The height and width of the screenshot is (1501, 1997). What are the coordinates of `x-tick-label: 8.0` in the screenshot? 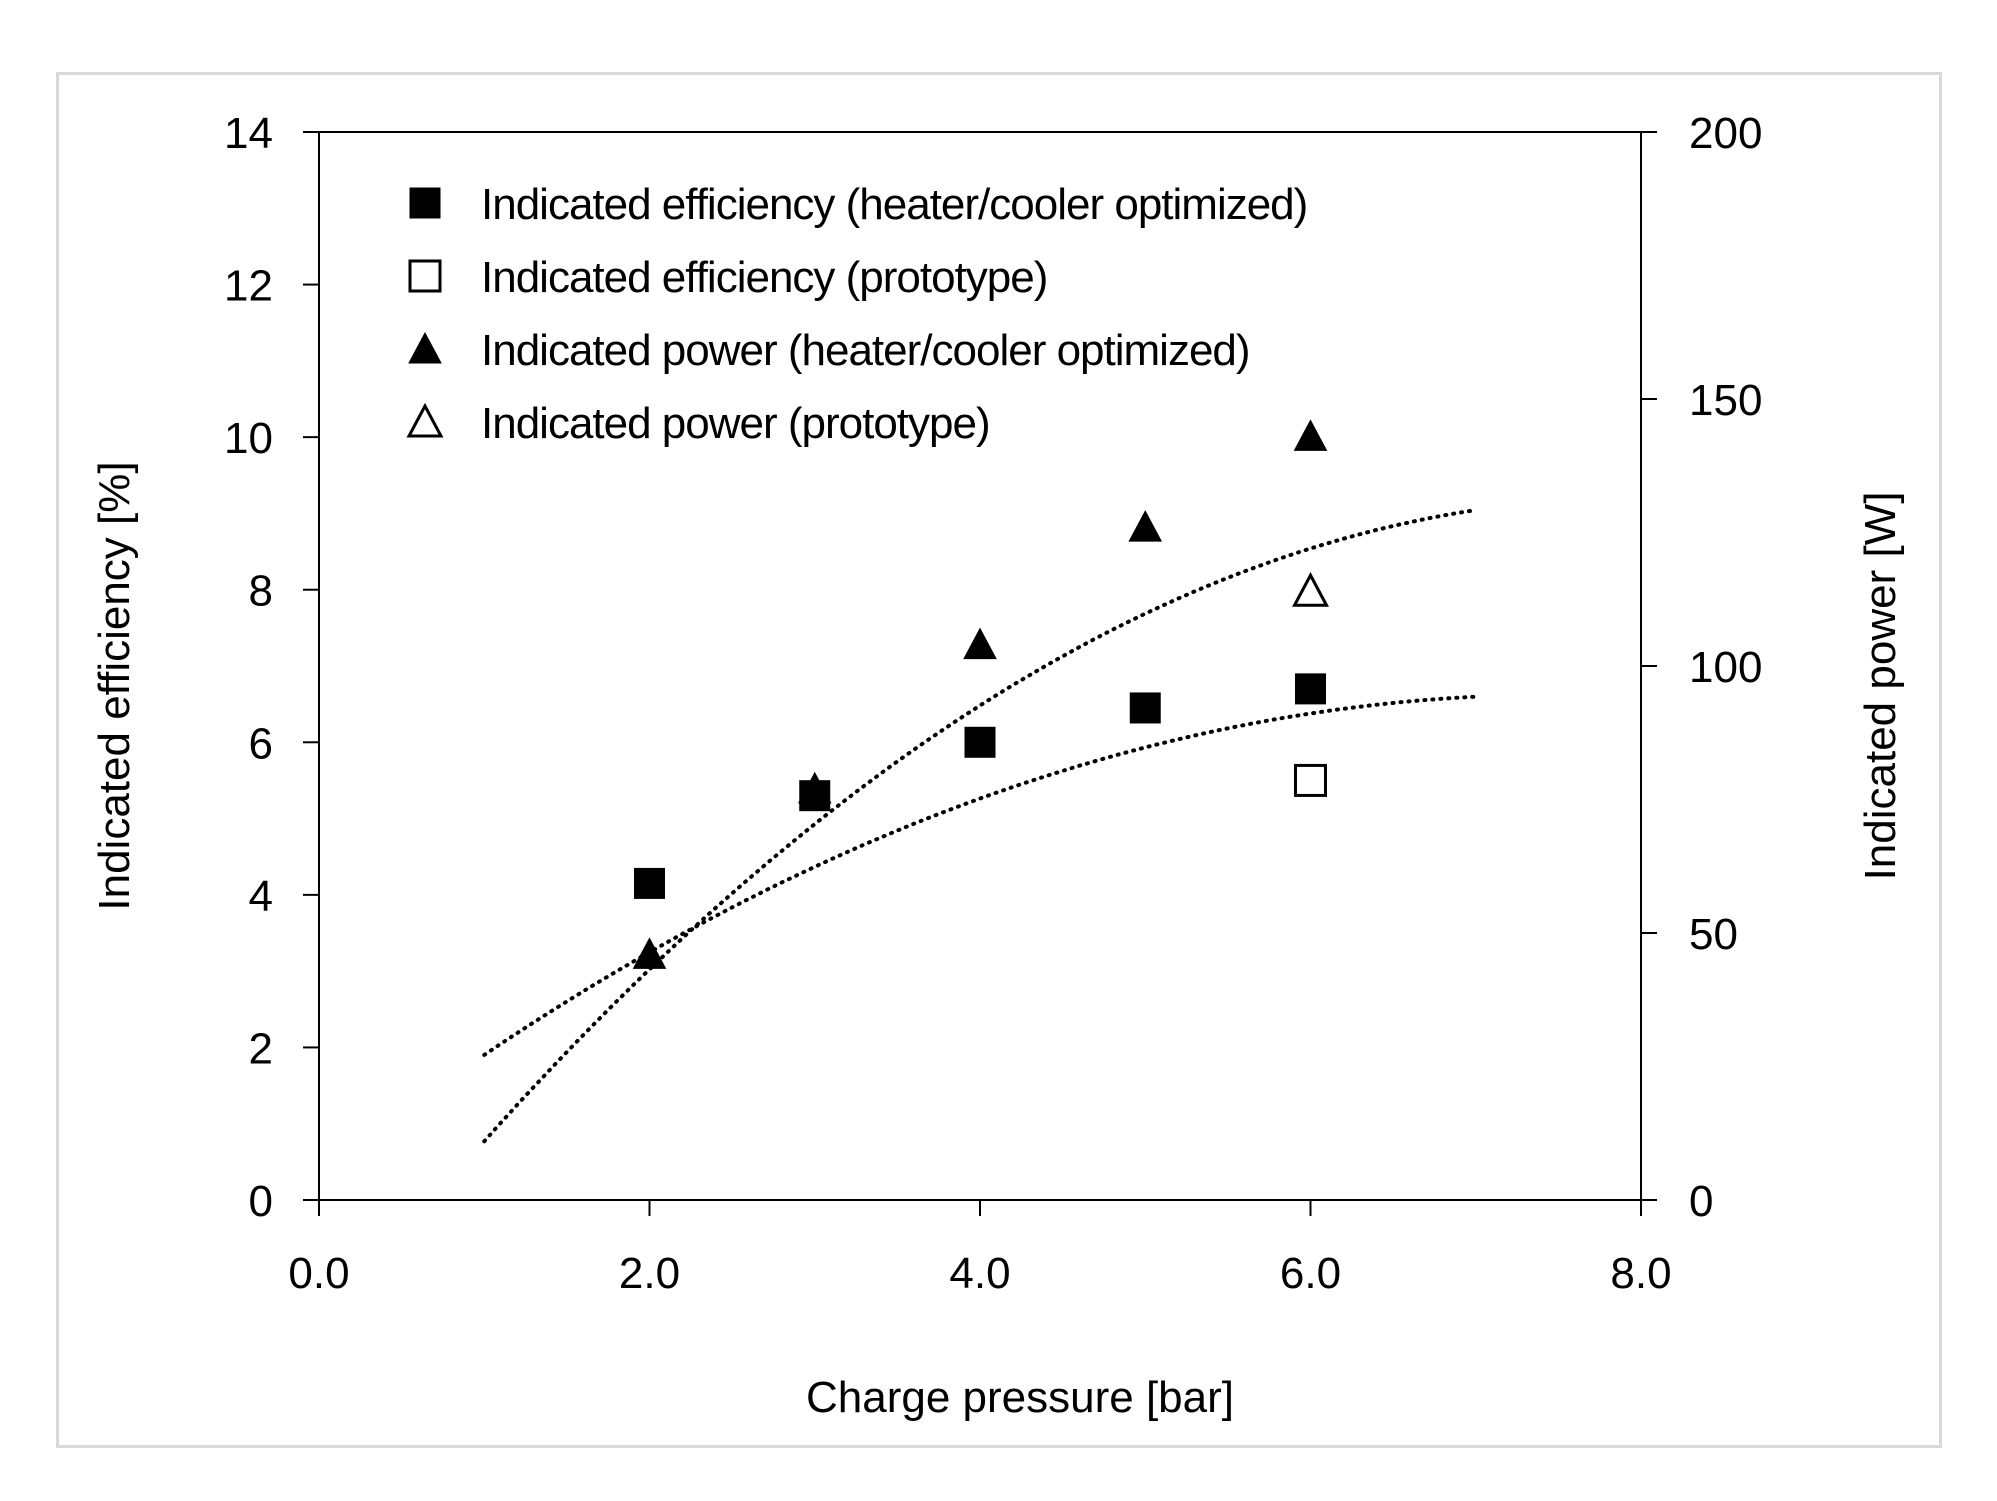 It's located at (1640, 1273).